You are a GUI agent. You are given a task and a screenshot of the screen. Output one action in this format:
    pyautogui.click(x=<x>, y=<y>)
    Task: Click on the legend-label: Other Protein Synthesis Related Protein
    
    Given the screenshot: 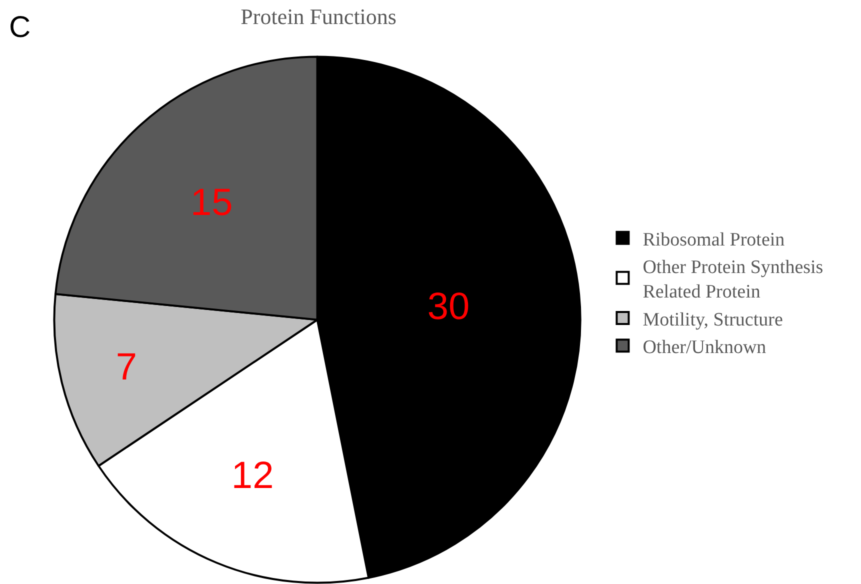 What is the action you would take?
    pyautogui.click(x=733, y=279)
    